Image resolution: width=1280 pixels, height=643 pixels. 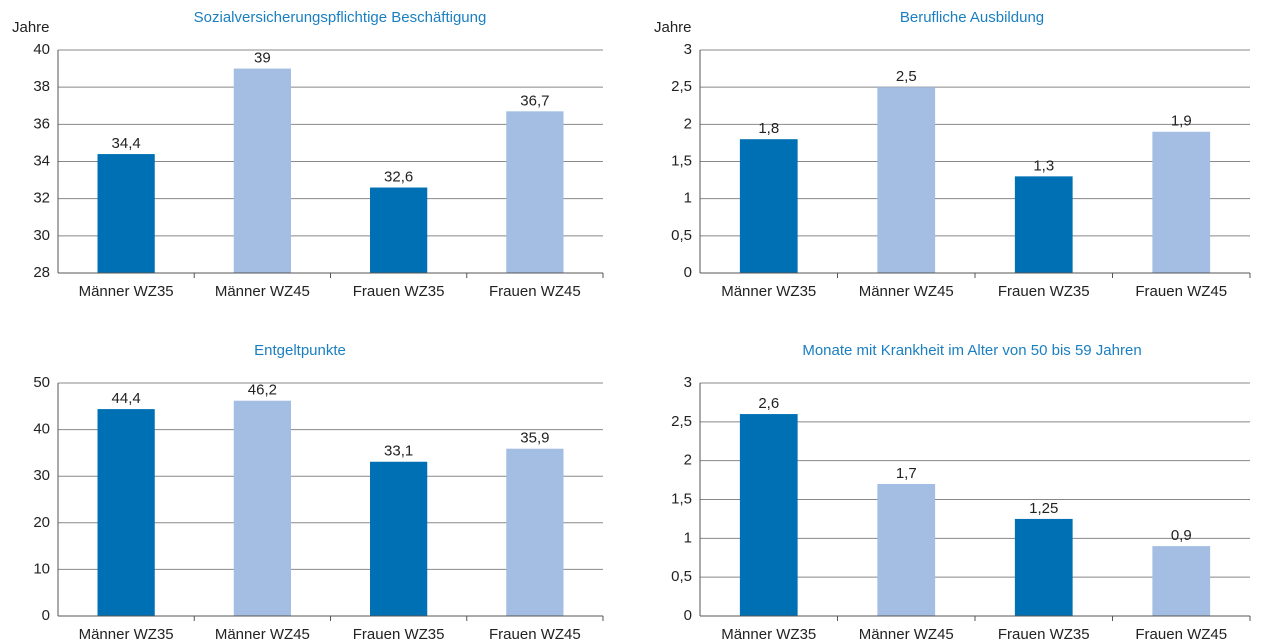 What do you see at coordinates (41, 123) in the screenshot?
I see `y-tick-label: 36` at bounding box center [41, 123].